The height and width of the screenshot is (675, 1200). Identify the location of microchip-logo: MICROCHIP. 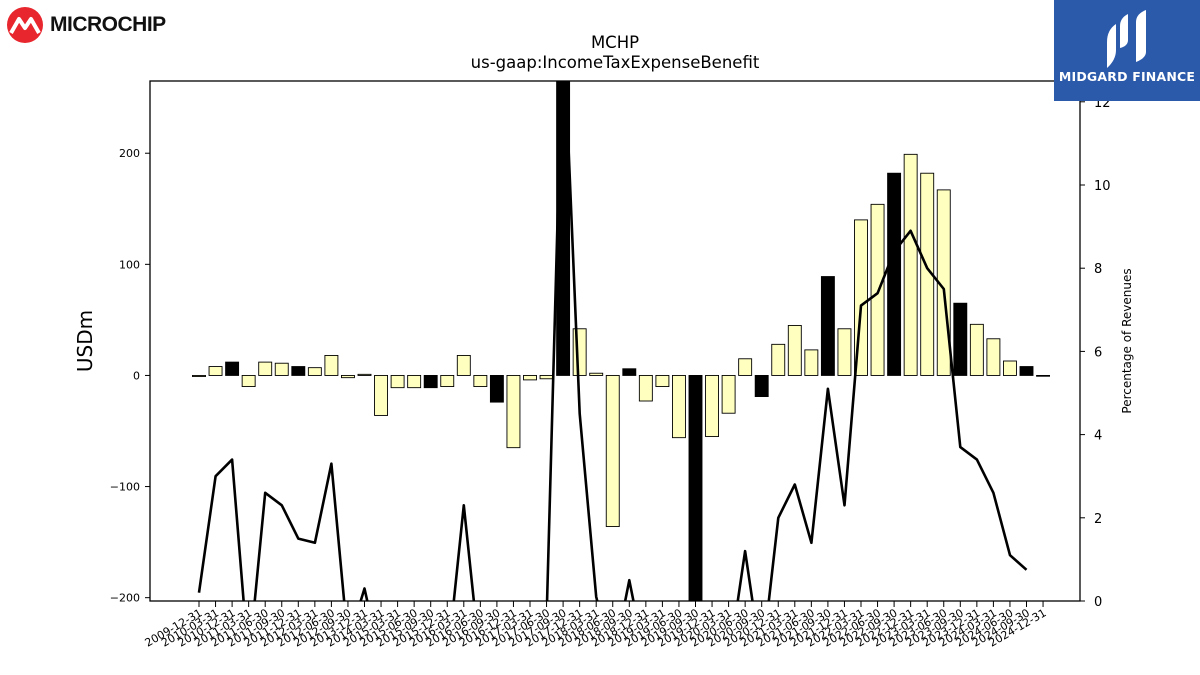
(86, 25).